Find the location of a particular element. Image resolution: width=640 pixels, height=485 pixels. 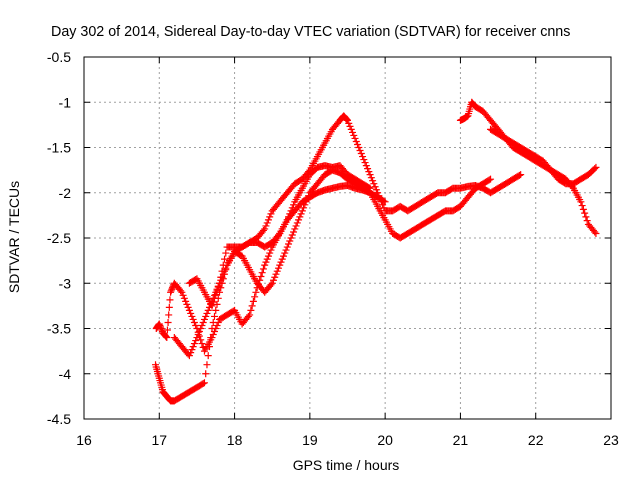

series-track-f is located at coordinates (543, 156).